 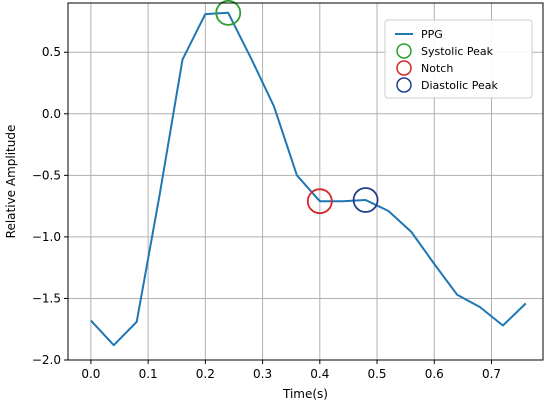 I want to click on legend-label-diastolic-peak: Diastolic Peak, so click(x=459, y=85).